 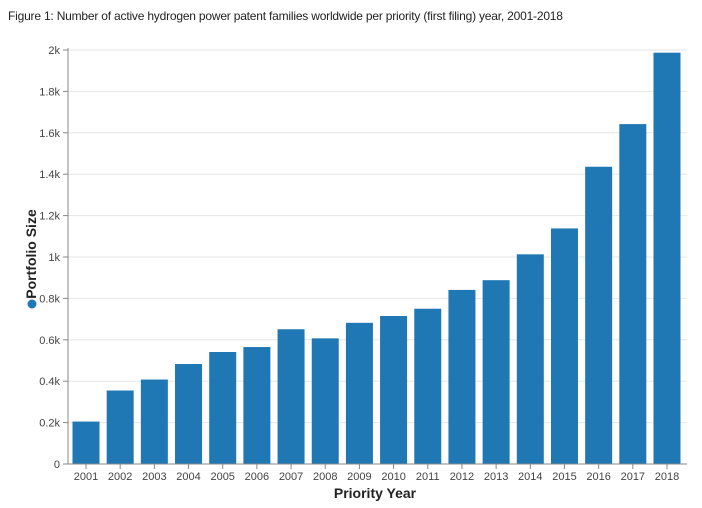 I want to click on x-tick-label: 2006, so click(x=257, y=477).